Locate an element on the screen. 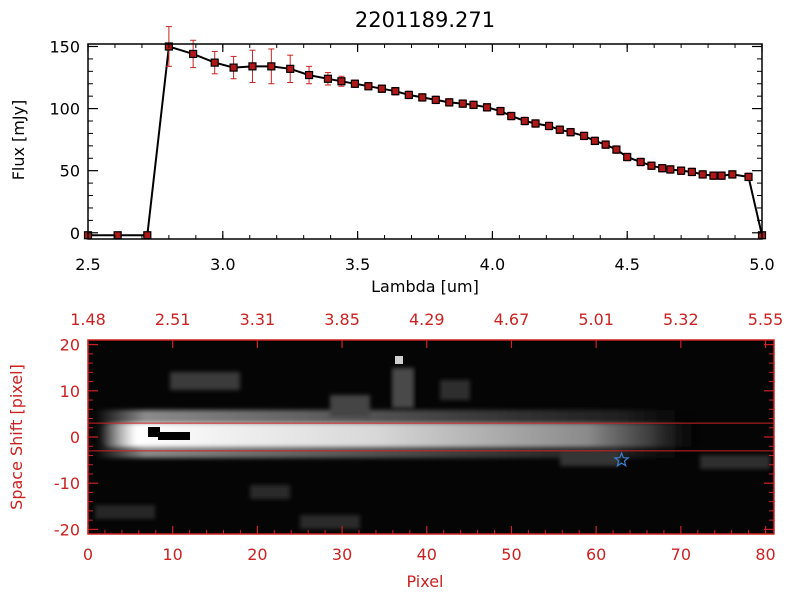 Image resolution: width=800 pixels, height=600 pixels. pixel-tick-label: 70 is located at coordinates (681, 554).